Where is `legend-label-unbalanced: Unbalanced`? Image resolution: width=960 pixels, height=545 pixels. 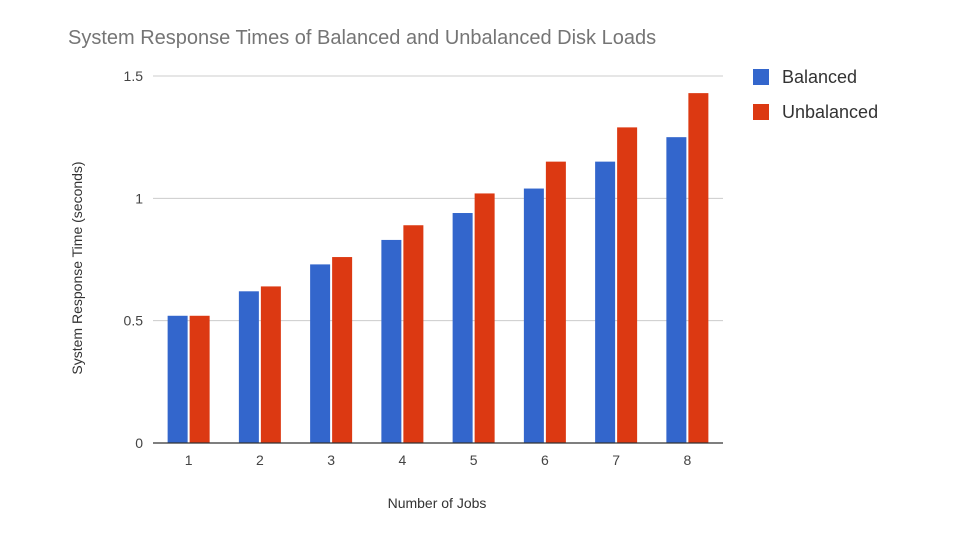
legend-label-unbalanced: Unbalanced is located at coordinates (830, 112).